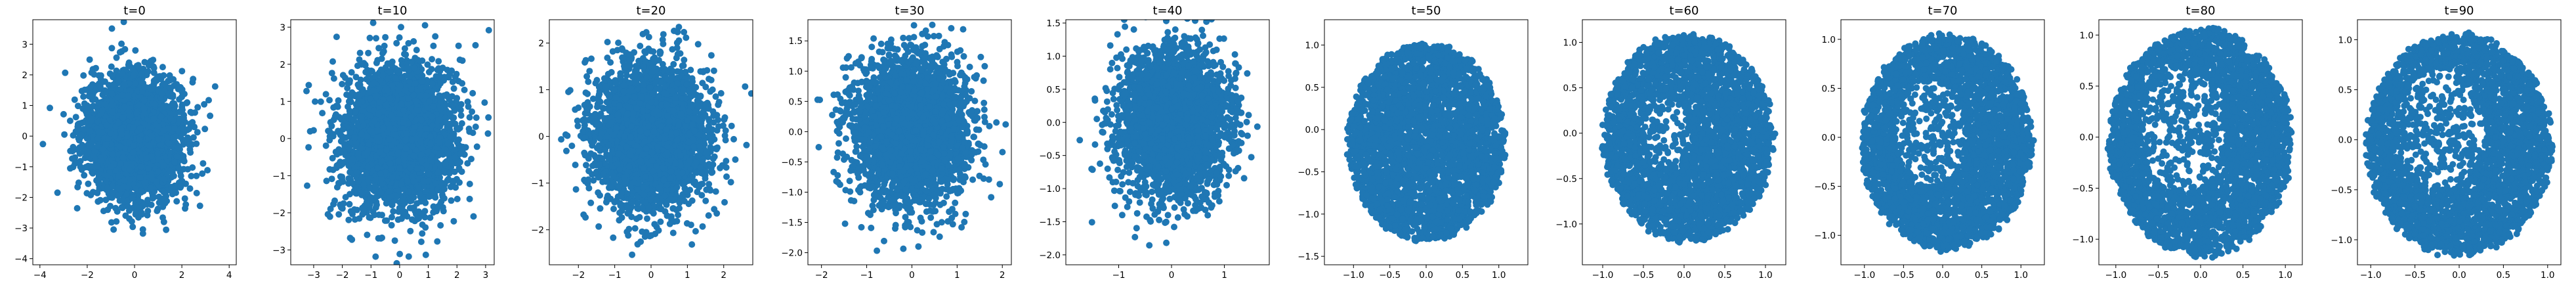  Describe the element at coordinates (25, 44) in the screenshot. I see `y-tick-label: 3` at that location.